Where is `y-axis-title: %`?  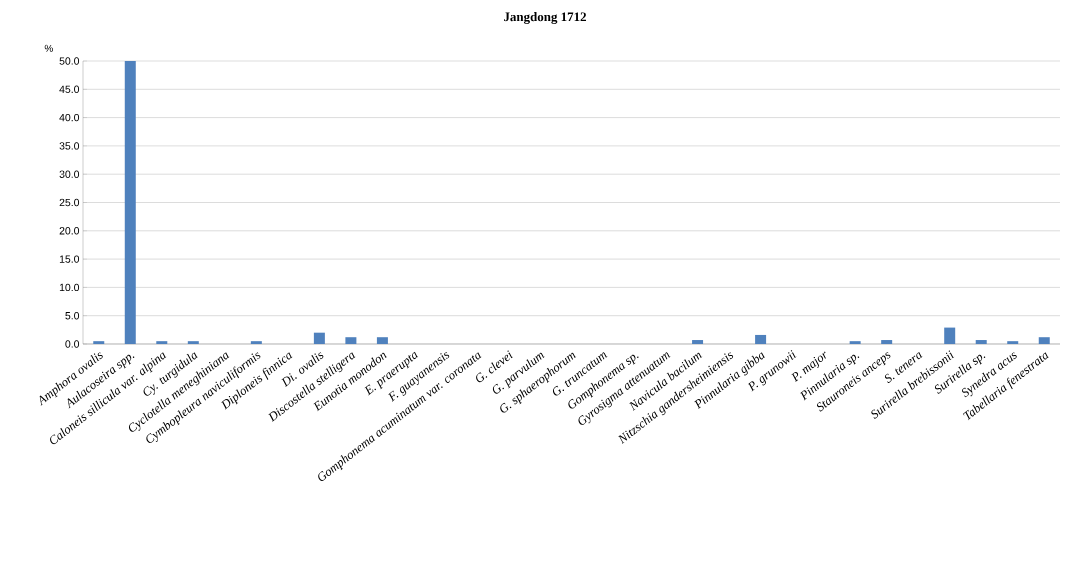
y-axis-title: % is located at coordinates (48, 48).